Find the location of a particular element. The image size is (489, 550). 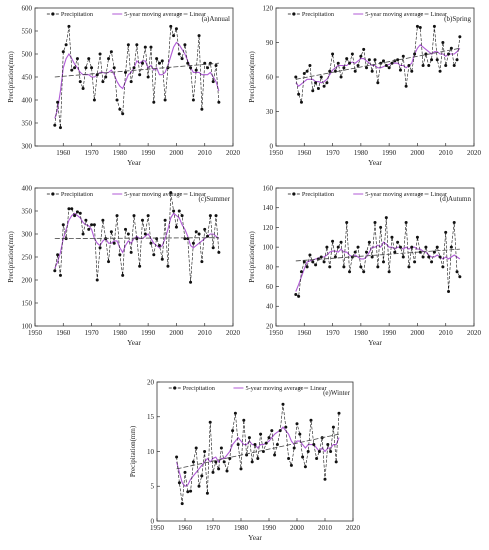

y-tick-label: 20 is located at coordinates (270, 326).